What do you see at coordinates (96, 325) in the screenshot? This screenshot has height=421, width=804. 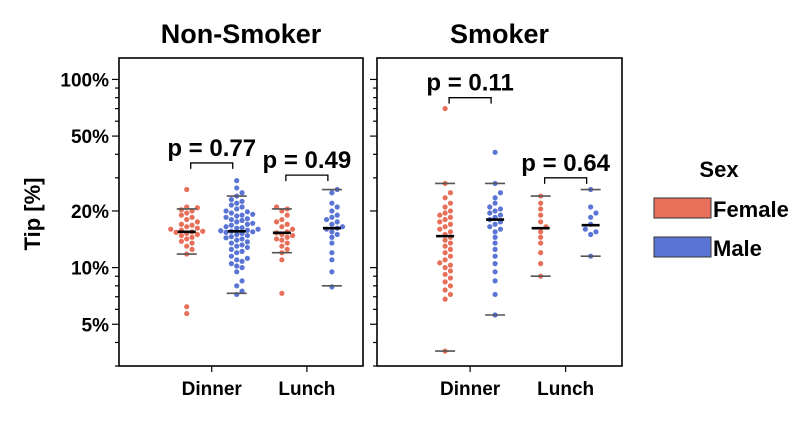 I see `y-tick-label: 5%` at bounding box center [96, 325].